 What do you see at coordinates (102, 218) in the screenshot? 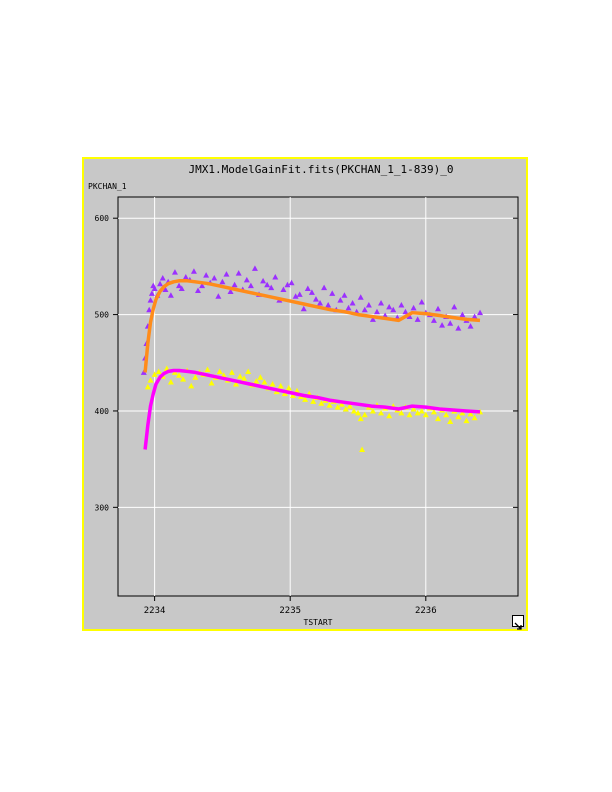
I see `y-tick-label: 600` at bounding box center [102, 218].